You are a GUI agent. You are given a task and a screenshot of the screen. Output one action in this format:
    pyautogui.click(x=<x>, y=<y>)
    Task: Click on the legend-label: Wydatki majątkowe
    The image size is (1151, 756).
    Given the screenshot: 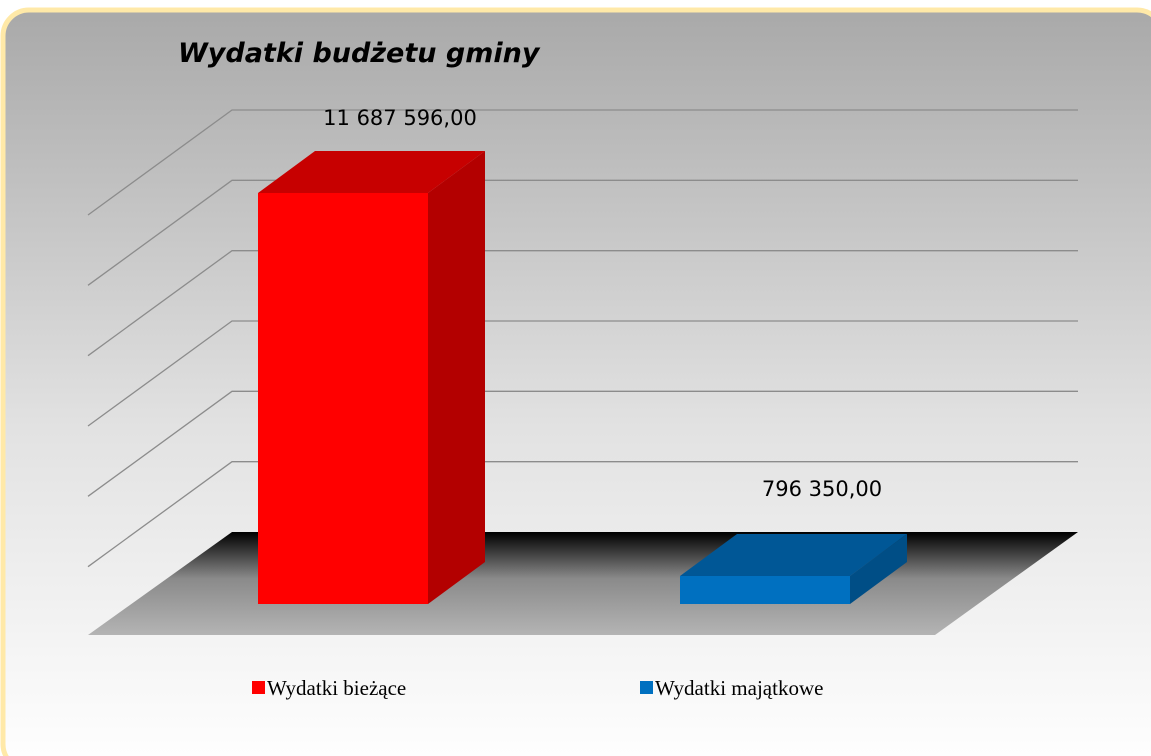 What is the action you would take?
    pyautogui.click(x=739, y=688)
    